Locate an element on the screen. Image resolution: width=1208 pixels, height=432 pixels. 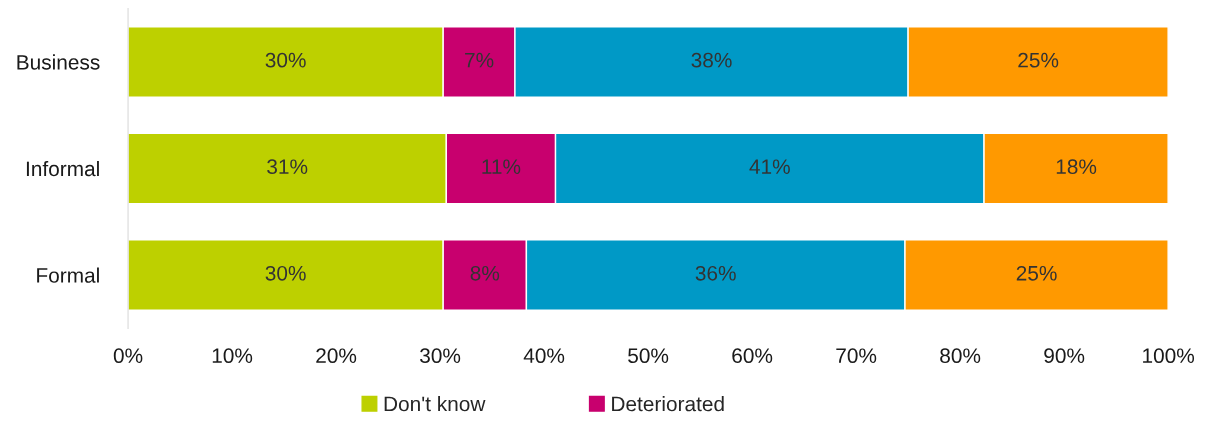
data-label: 41% is located at coordinates (769, 166).